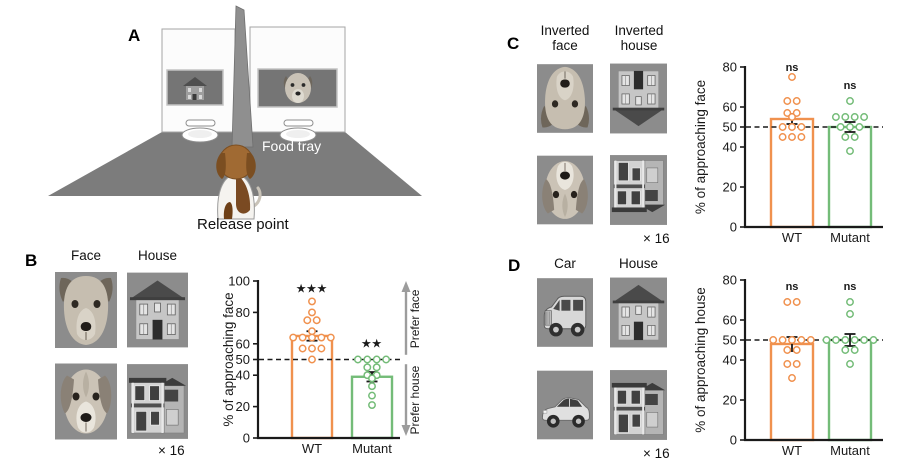 Image resolution: width=907 pixels, height=475 pixels. What do you see at coordinates (638, 263) in the screenshot?
I see `panel-d-col2-header: House` at bounding box center [638, 263].